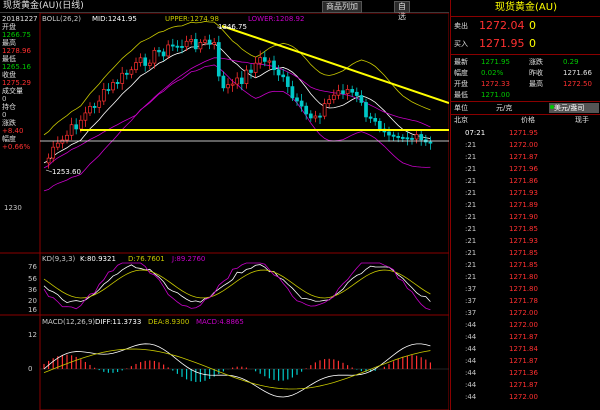 The image size is (600, 410). What do you see at coordinates (9, 43) in the screenshot?
I see `bar-info-label: 最高` at bounding box center [9, 43].